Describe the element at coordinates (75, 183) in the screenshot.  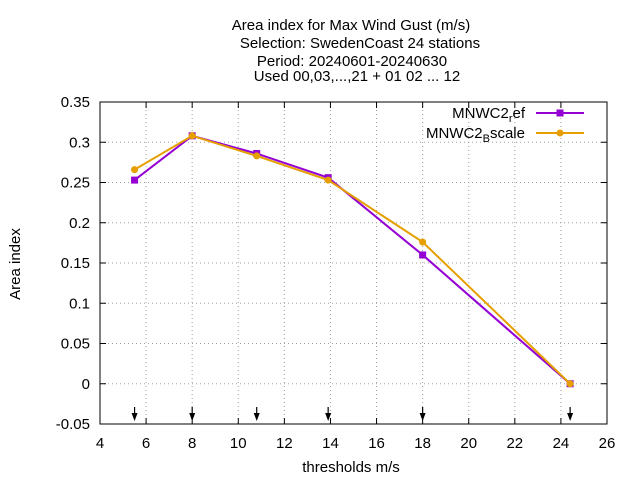
I see `y-tick-label: 0.25` at that location.